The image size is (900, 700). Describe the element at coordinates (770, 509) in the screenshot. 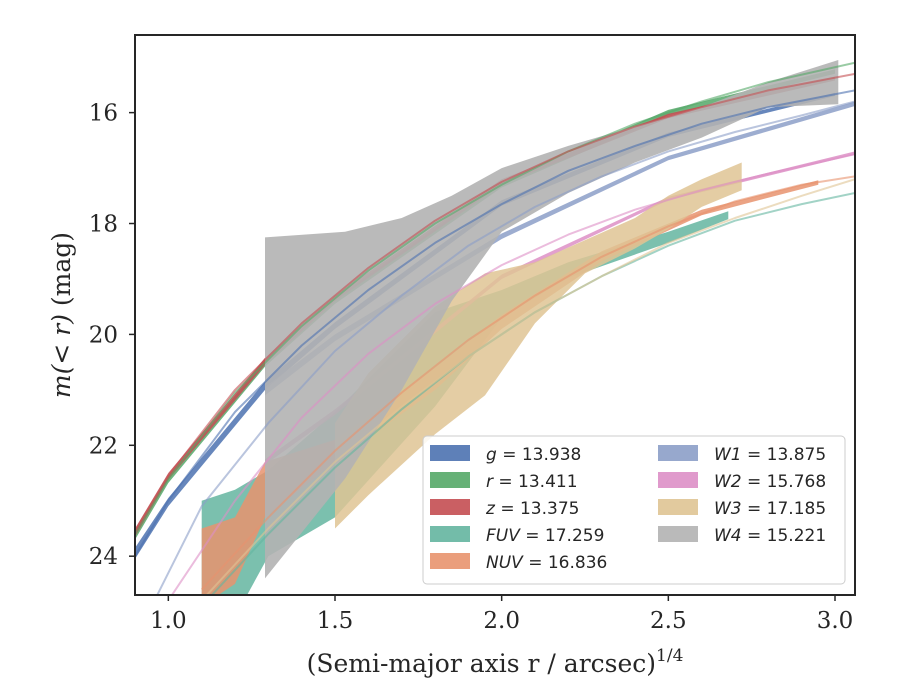

I see `legend-label-w3: W3 = 17.185` at that location.